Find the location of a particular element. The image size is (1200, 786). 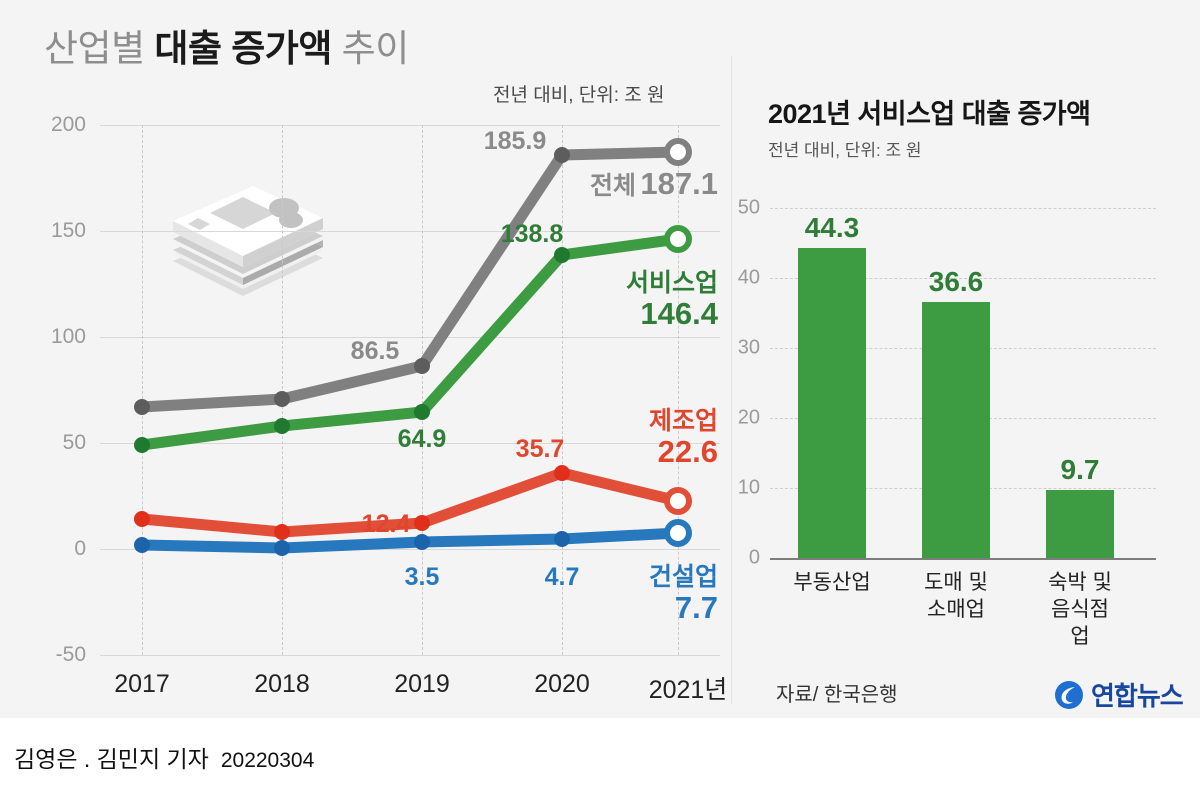

y-axis-tick: 0 is located at coordinates (80, 548).